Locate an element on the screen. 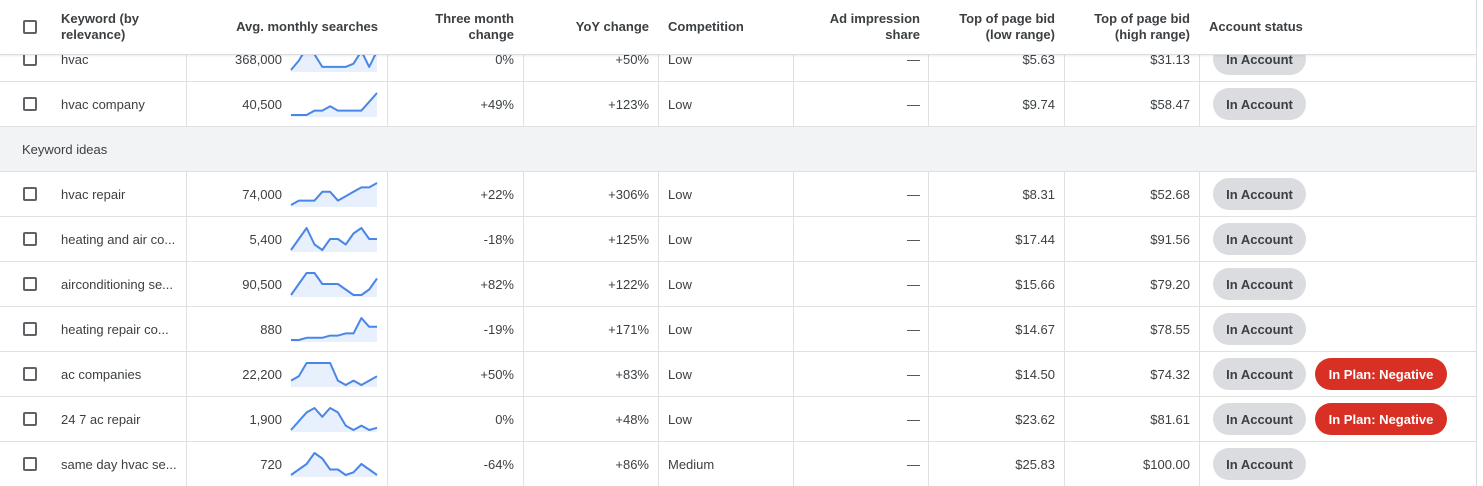 This screenshot has height=486, width=1483. bid-high-cell: $91.56 is located at coordinates (1170, 239).